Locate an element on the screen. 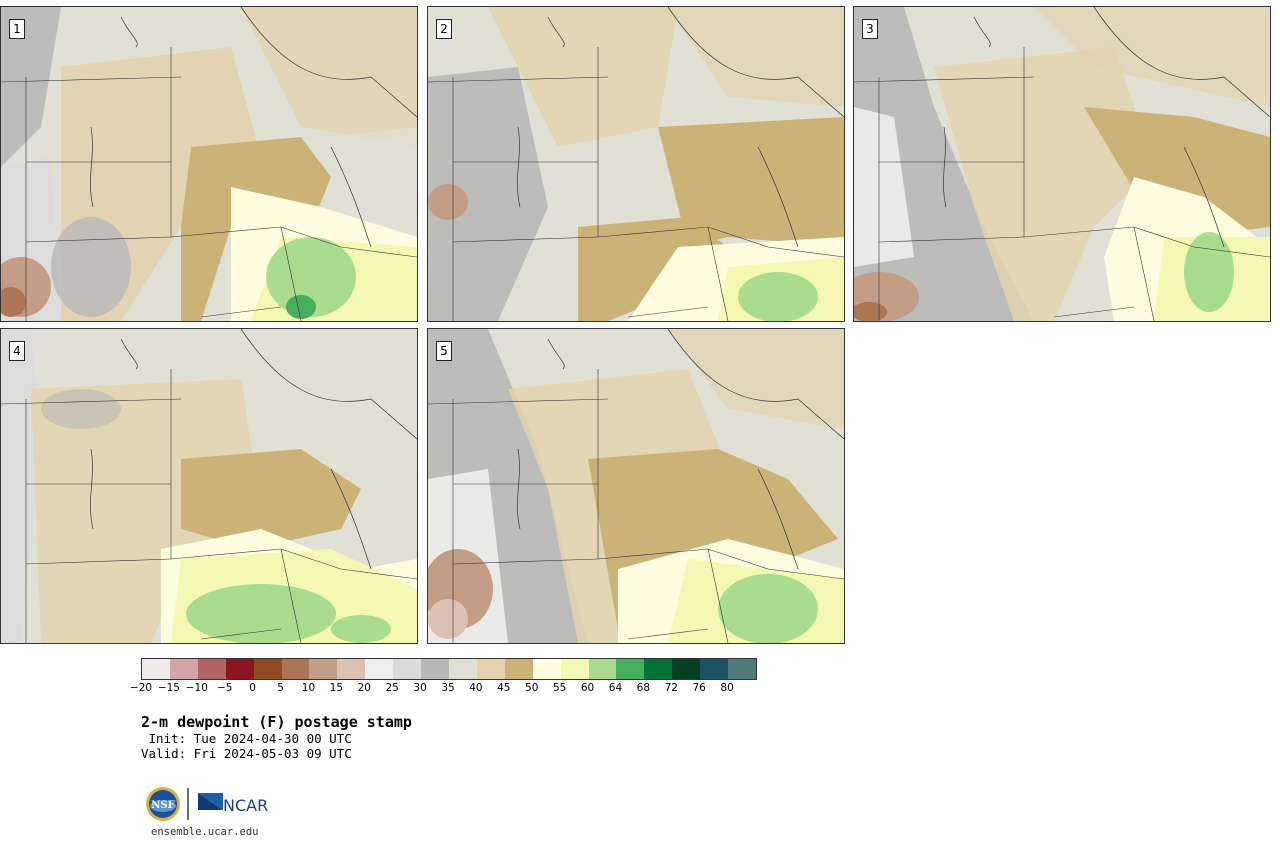 This screenshot has width=1280, height=844. colorbar-tick-label: 15 is located at coordinates (336, 688).